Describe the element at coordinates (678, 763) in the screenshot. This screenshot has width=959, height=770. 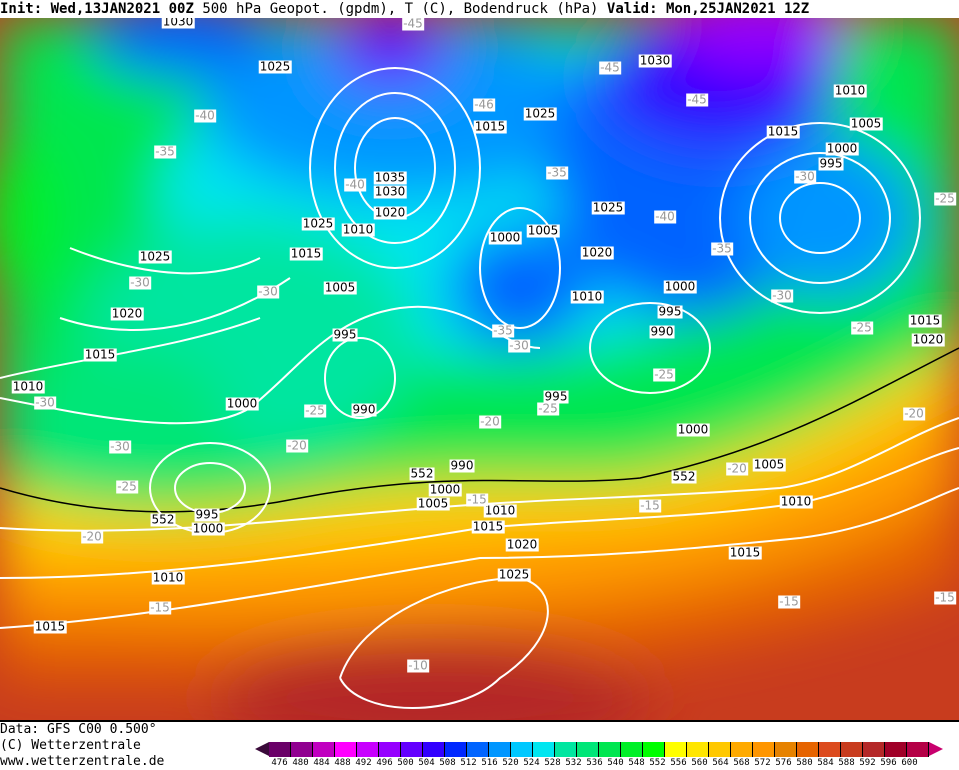
I see `legend-tick: 556` at that location.